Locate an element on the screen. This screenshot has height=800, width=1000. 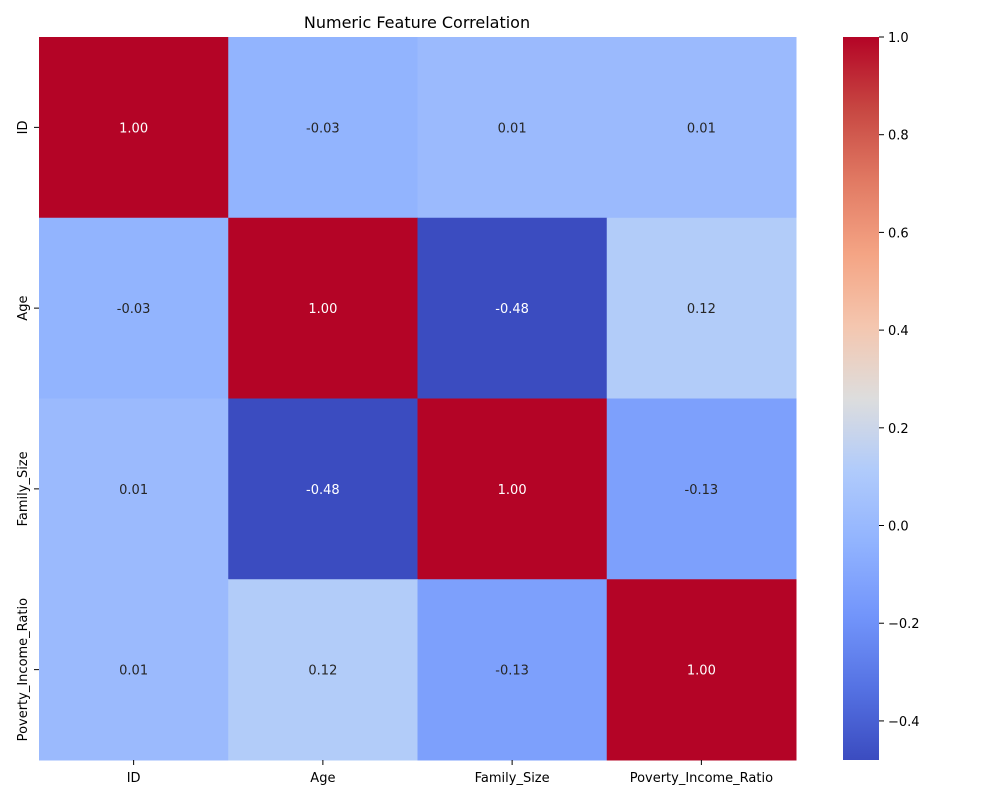
colorbar-tick-label: −0.2 is located at coordinates (904, 624).